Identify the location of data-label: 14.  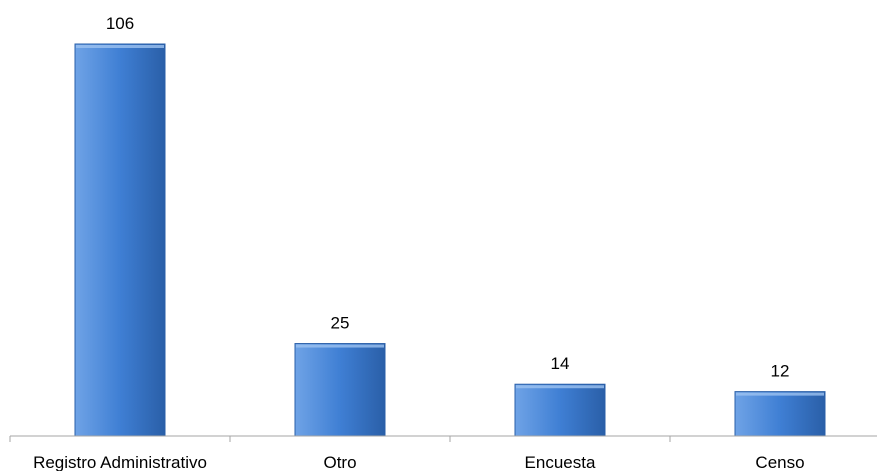
(560, 363).